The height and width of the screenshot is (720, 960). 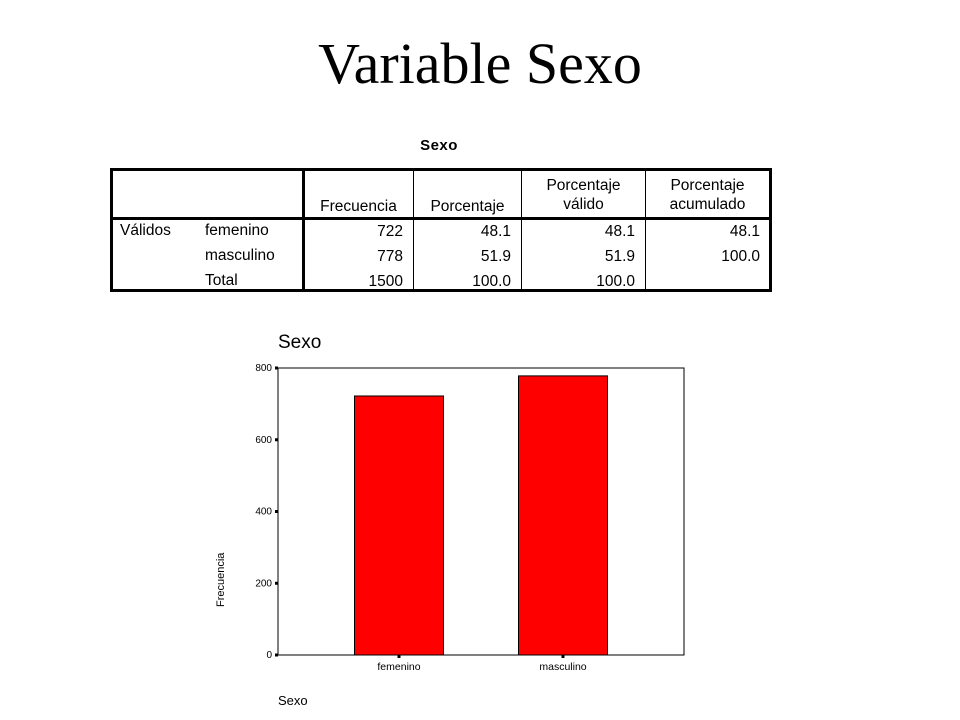 What do you see at coordinates (583, 185) in the screenshot?
I see `col-header-porcentaje-valido-l1: Porcentaje` at bounding box center [583, 185].